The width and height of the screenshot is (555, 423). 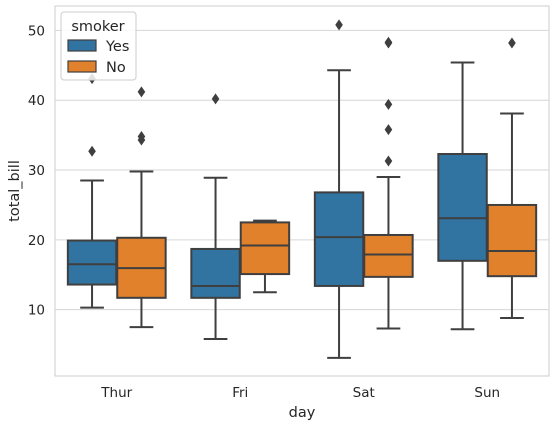 I want to click on legend-swatch-yes, so click(x=82, y=45).